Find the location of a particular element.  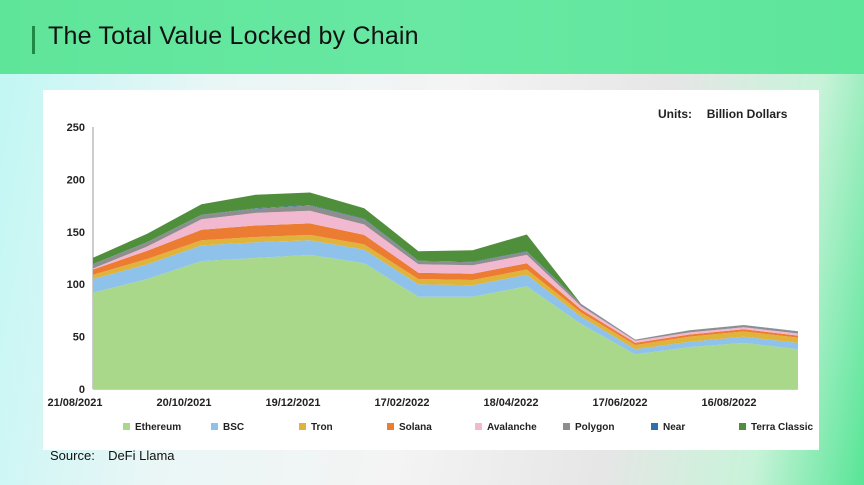

y-tick-label: 200 is located at coordinates (76, 180).